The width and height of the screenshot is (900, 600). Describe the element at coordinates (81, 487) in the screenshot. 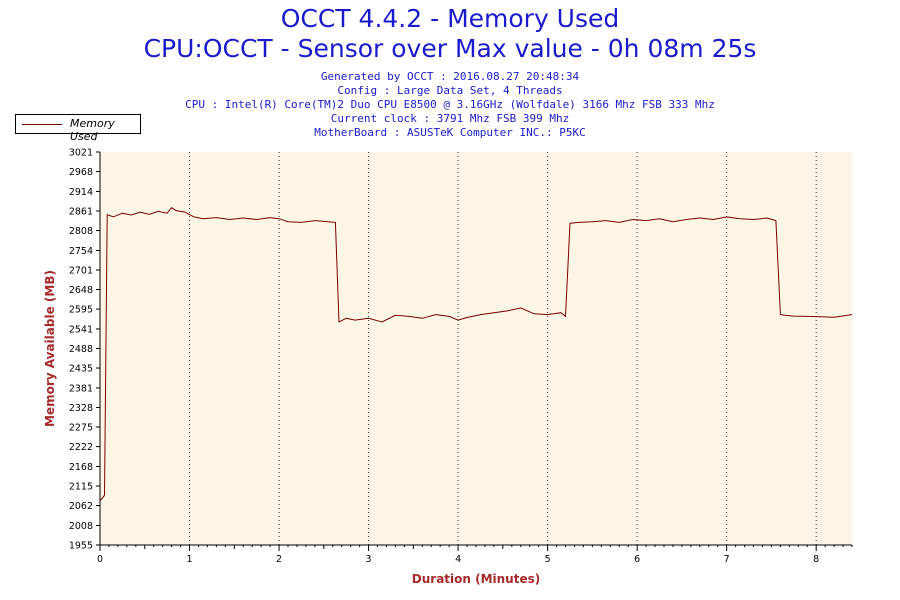

I see `y-tick-label: 2115` at that location.